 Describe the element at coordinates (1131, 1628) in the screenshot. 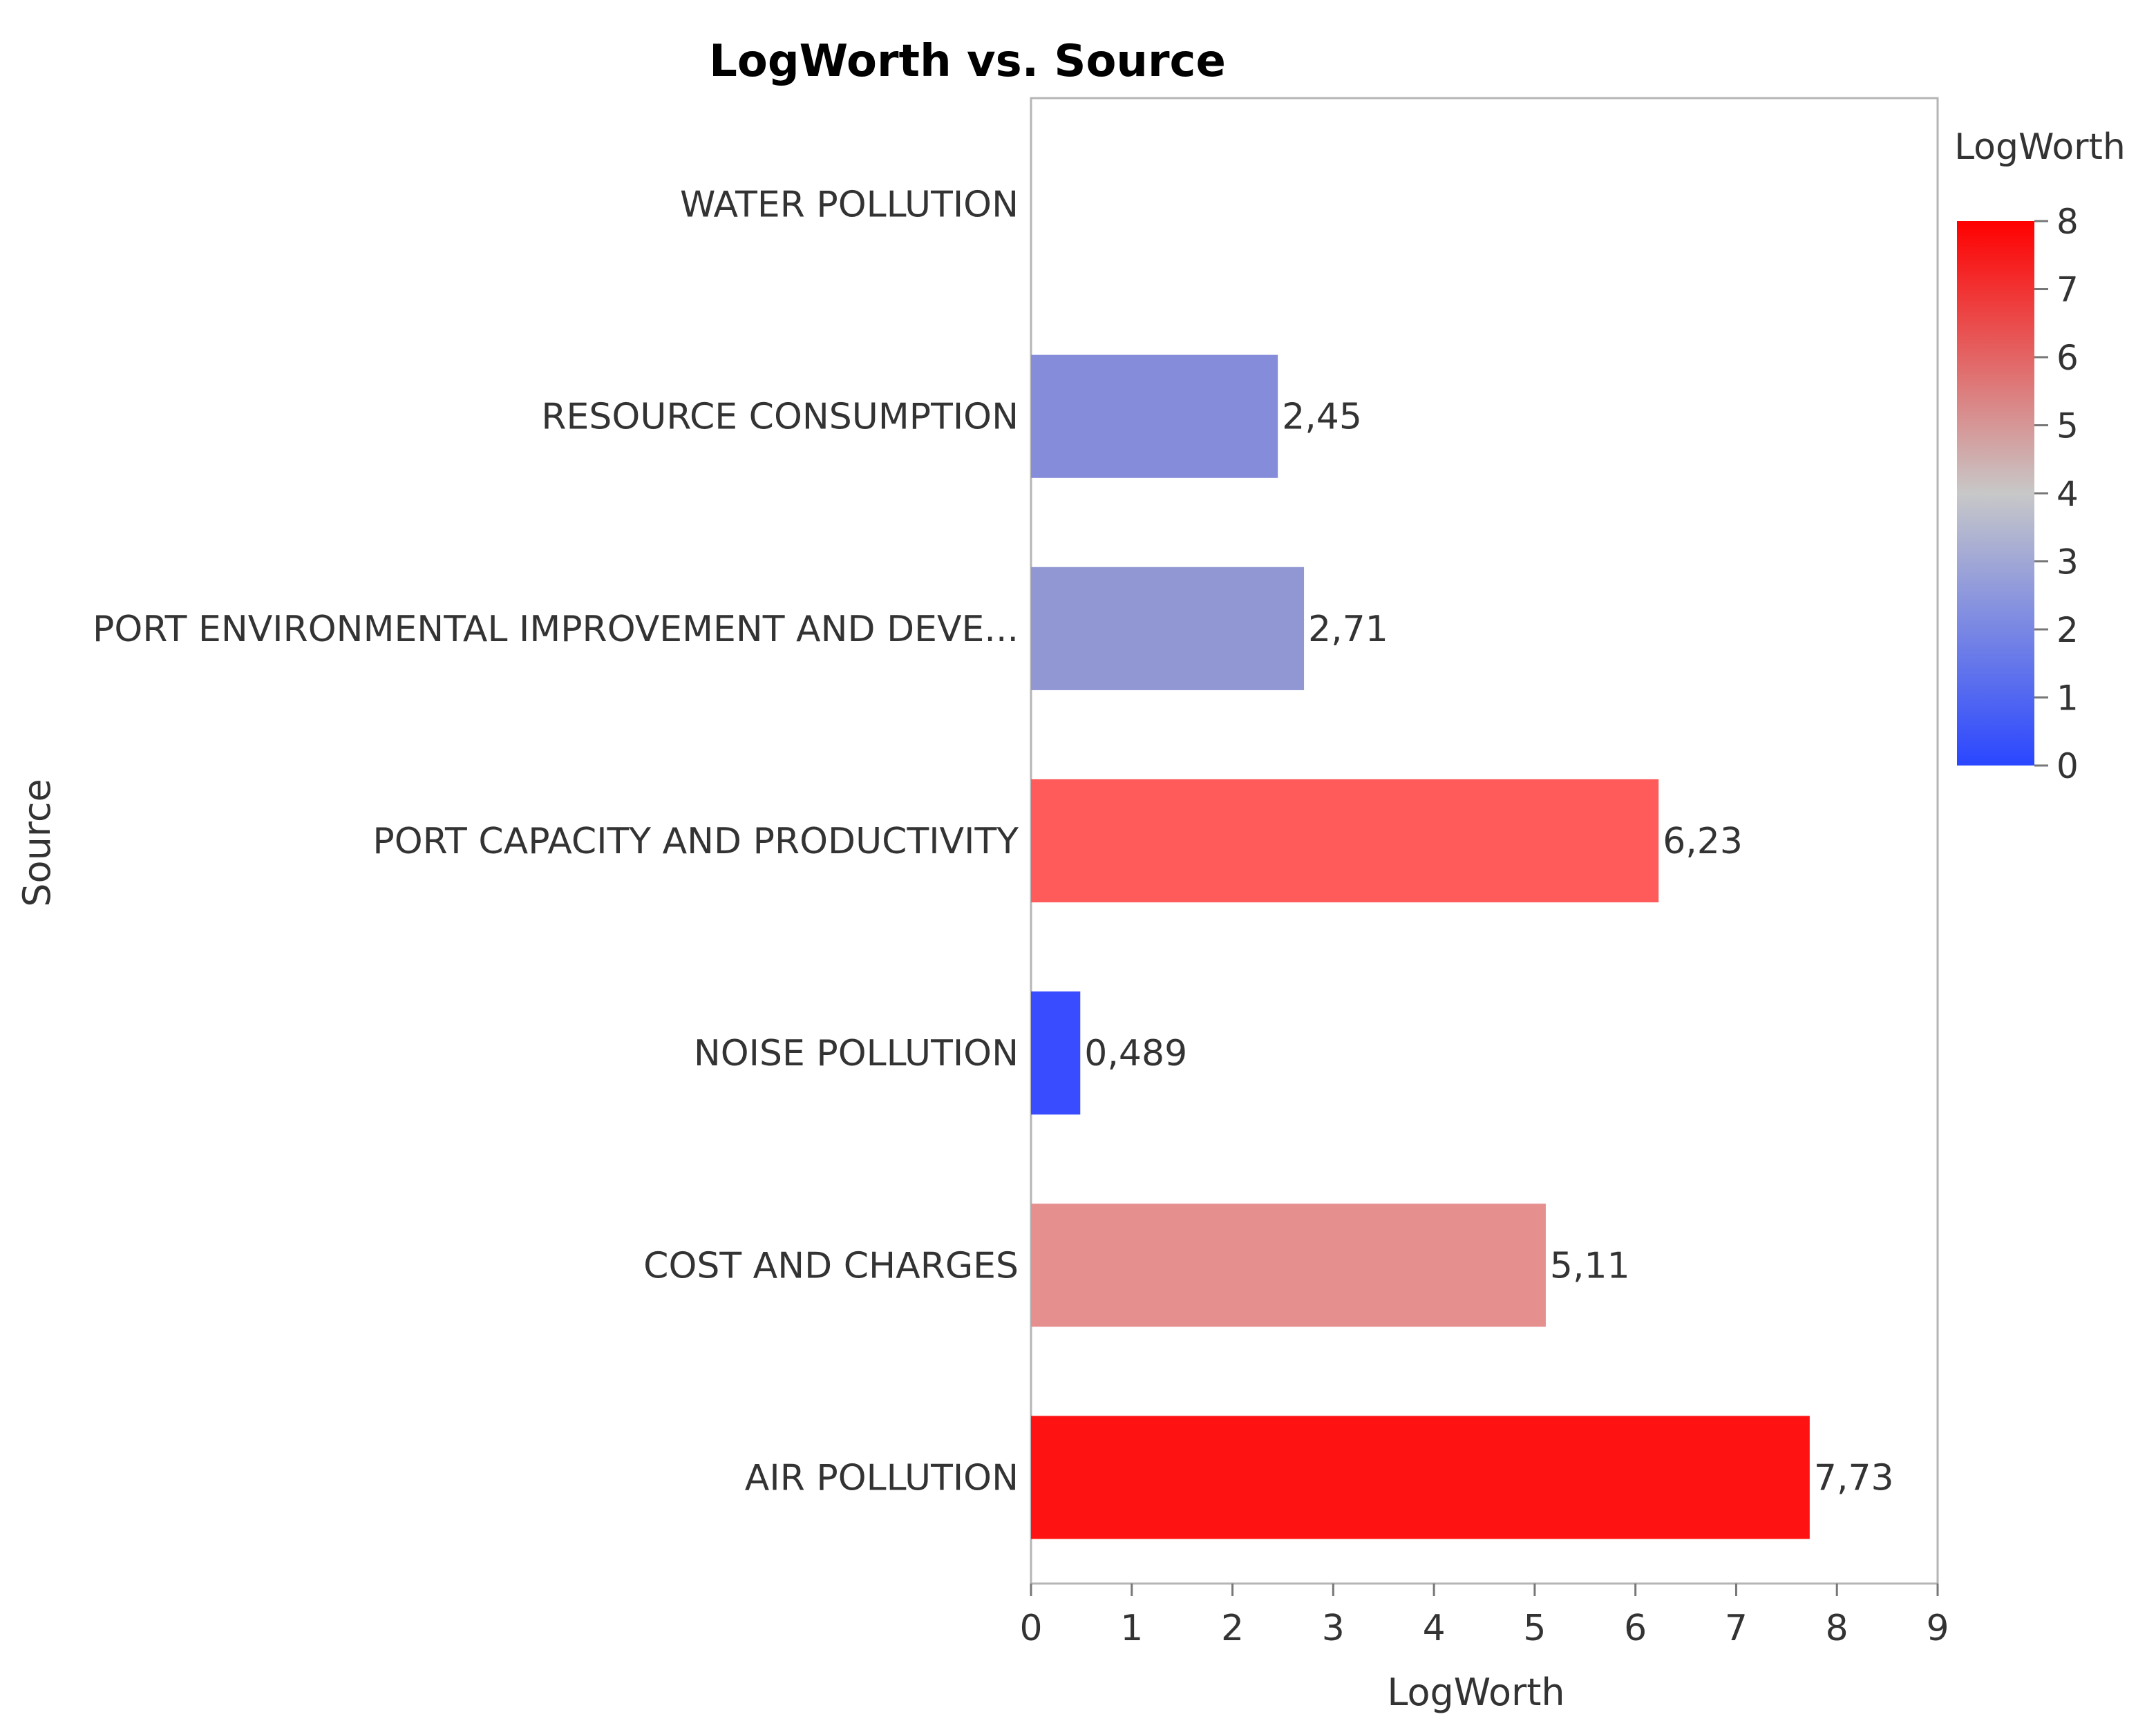

I see `x-tick-label: 1` at that location.